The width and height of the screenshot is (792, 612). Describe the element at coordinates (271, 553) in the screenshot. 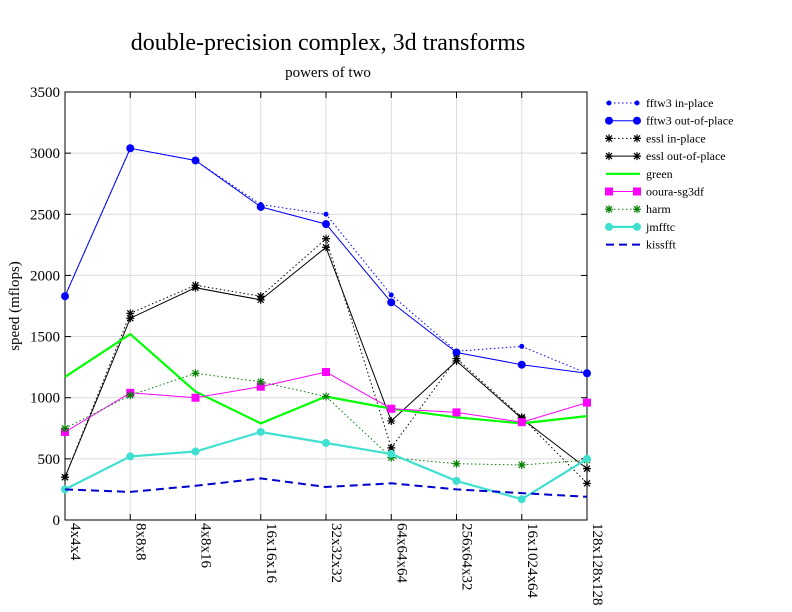

I see `x-tick-label: 16x16x16` at that location.